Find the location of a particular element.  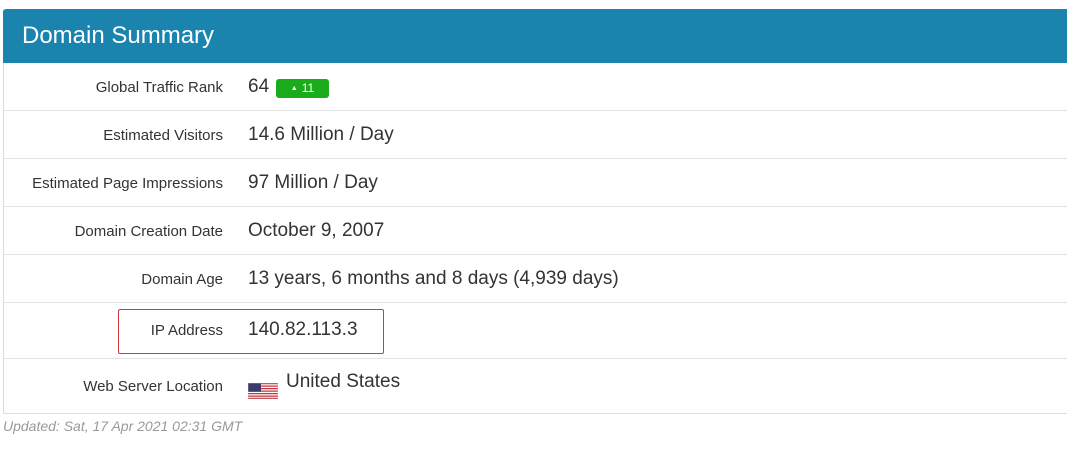

creation-date-label: Domain Creation Date is located at coordinates (148, 231).